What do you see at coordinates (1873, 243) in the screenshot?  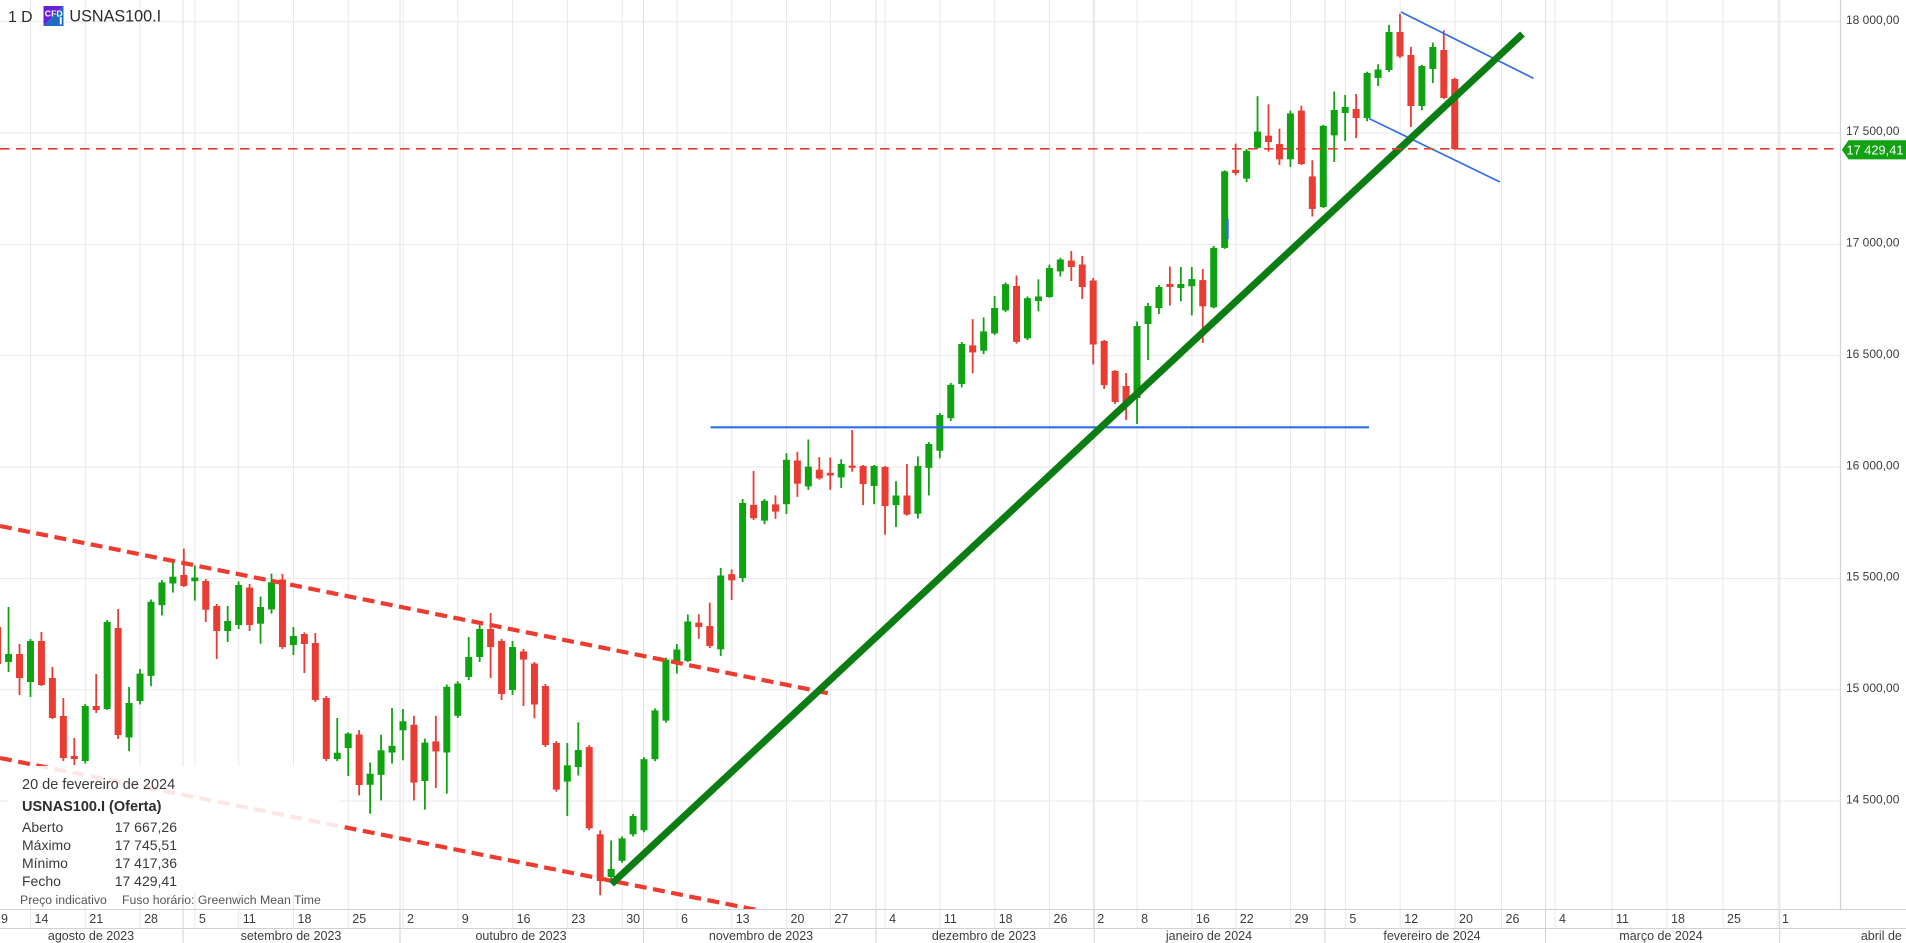 I see `svg-text: 17 000,00` at bounding box center [1873, 243].